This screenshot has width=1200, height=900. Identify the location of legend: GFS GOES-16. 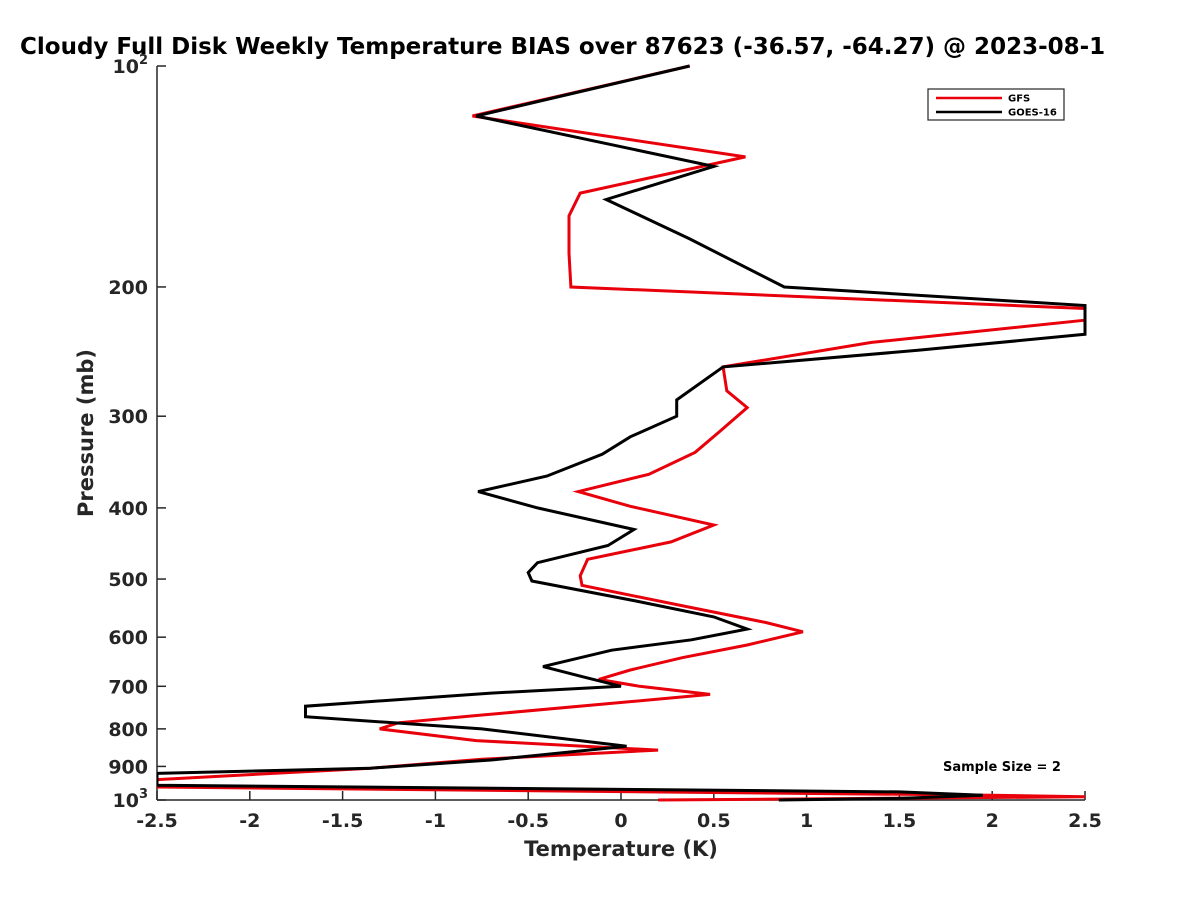
(996, 104).